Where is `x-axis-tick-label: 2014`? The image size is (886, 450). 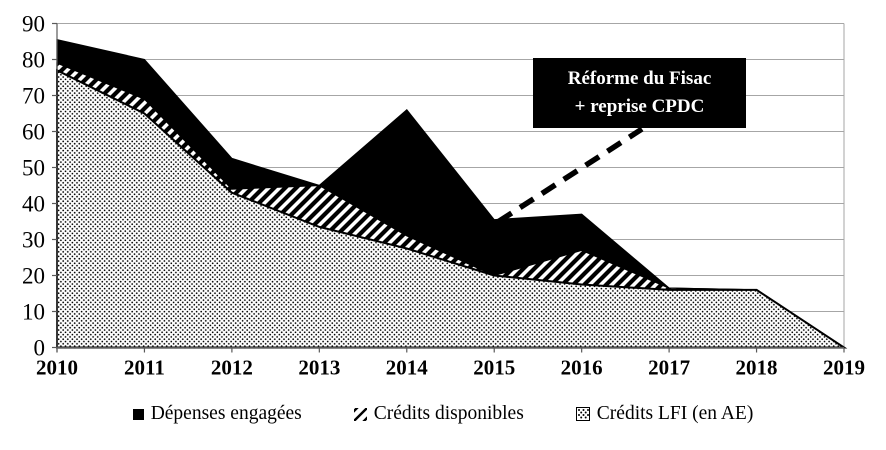 x-axis-tick-label: 2014 is located at coordinates (407, 368).